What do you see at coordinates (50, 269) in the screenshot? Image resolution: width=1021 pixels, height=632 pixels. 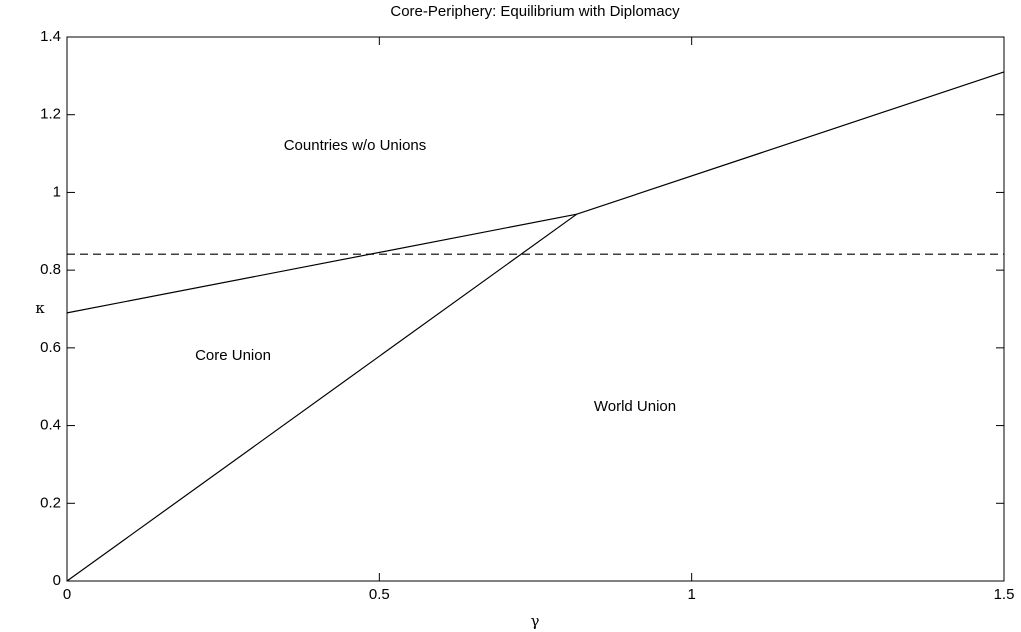 I see `y-tick-label: 0.8` at bounding box center [50, 269].